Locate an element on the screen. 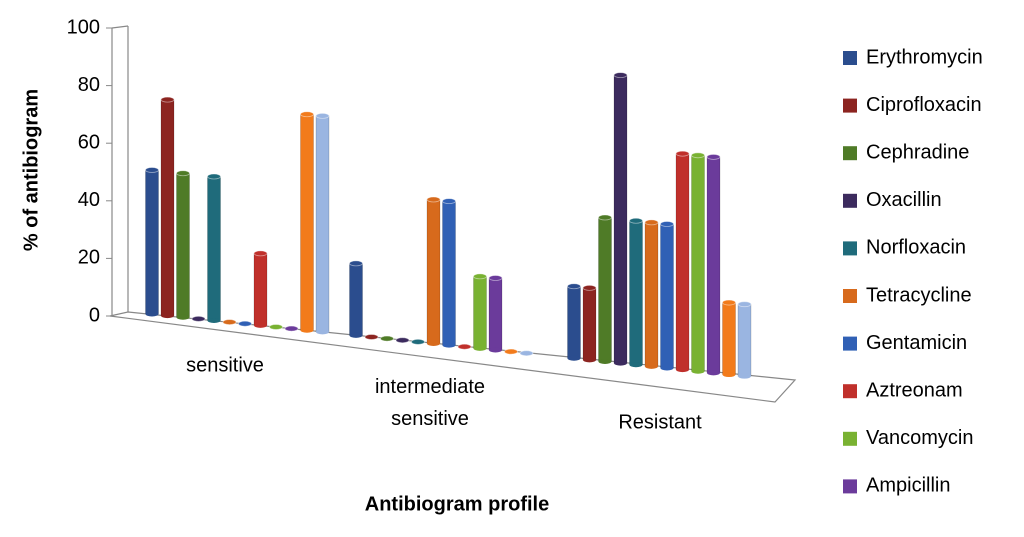  legend-label: Gentamicin is located at coordinates (916, 343).